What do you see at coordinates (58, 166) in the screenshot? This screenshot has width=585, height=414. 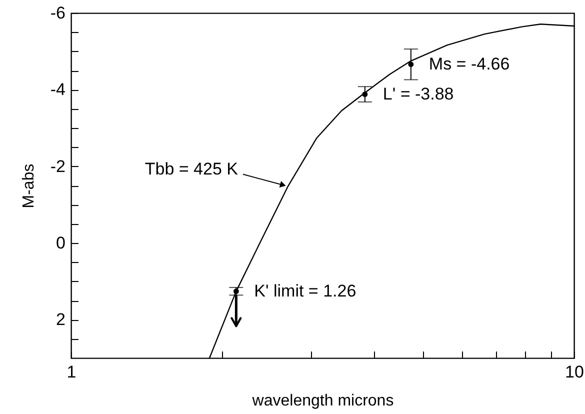 I see `y-tick-label: -2` at bounding box center [58, 166].